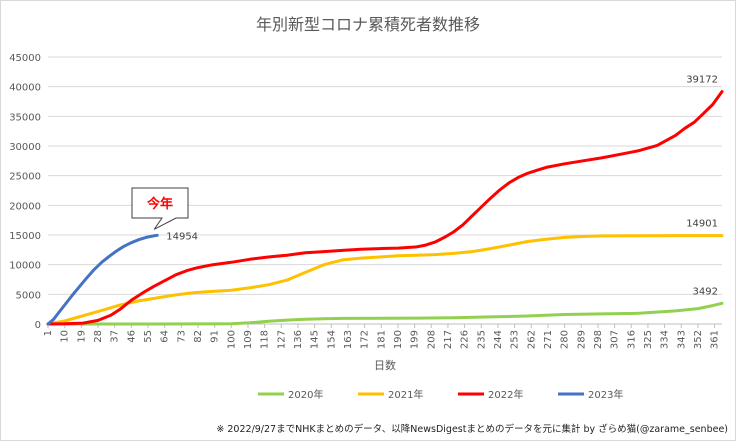 The width and height of the screenshot is (736, 441). Describe the element at coordinates (281, 339) in the screenshot. I see `x-tick-label: 127` at that location.